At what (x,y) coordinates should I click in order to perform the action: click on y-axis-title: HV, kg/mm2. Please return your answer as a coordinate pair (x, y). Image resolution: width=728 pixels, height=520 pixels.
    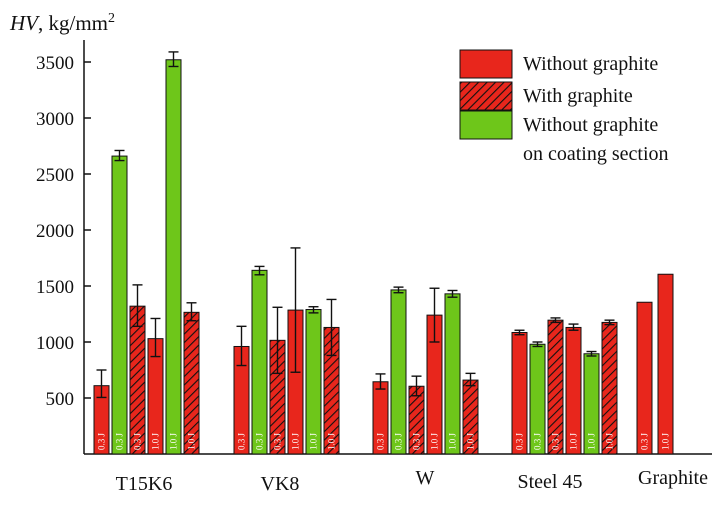
    Looking at the image, I should click on (62, 23).